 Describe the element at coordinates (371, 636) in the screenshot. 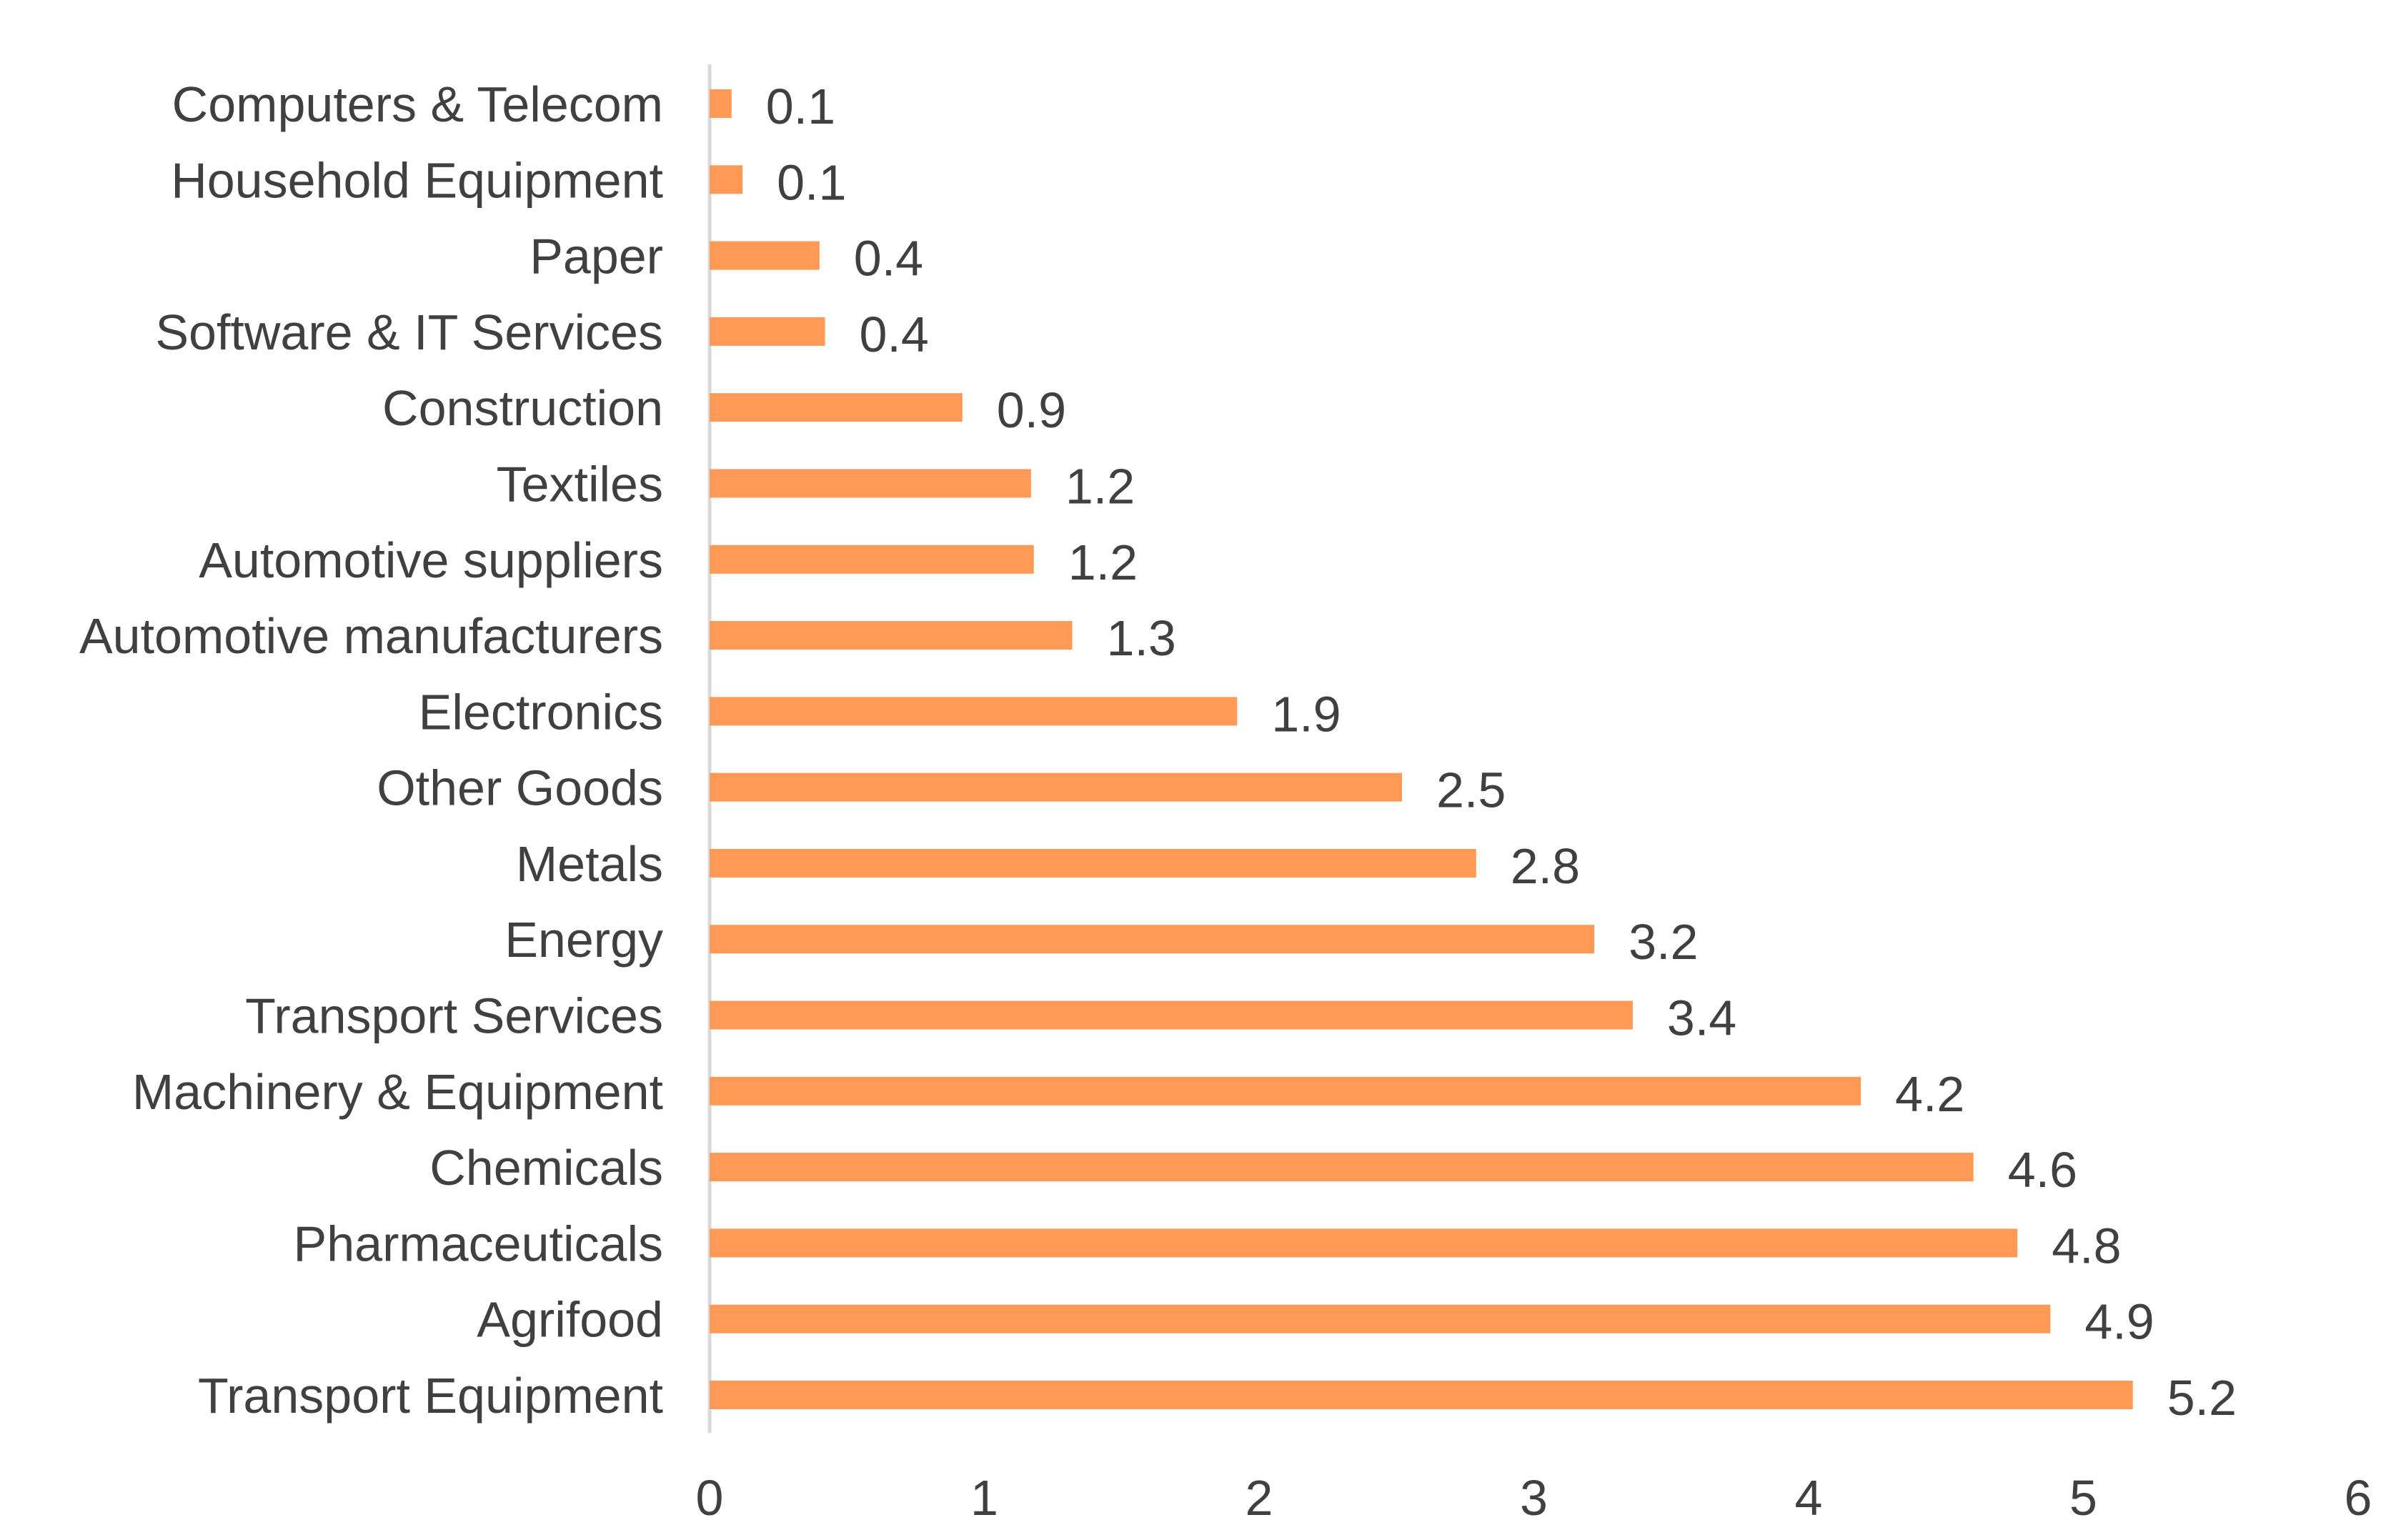

I see `category-label: Automotive manufacturers` at that location.